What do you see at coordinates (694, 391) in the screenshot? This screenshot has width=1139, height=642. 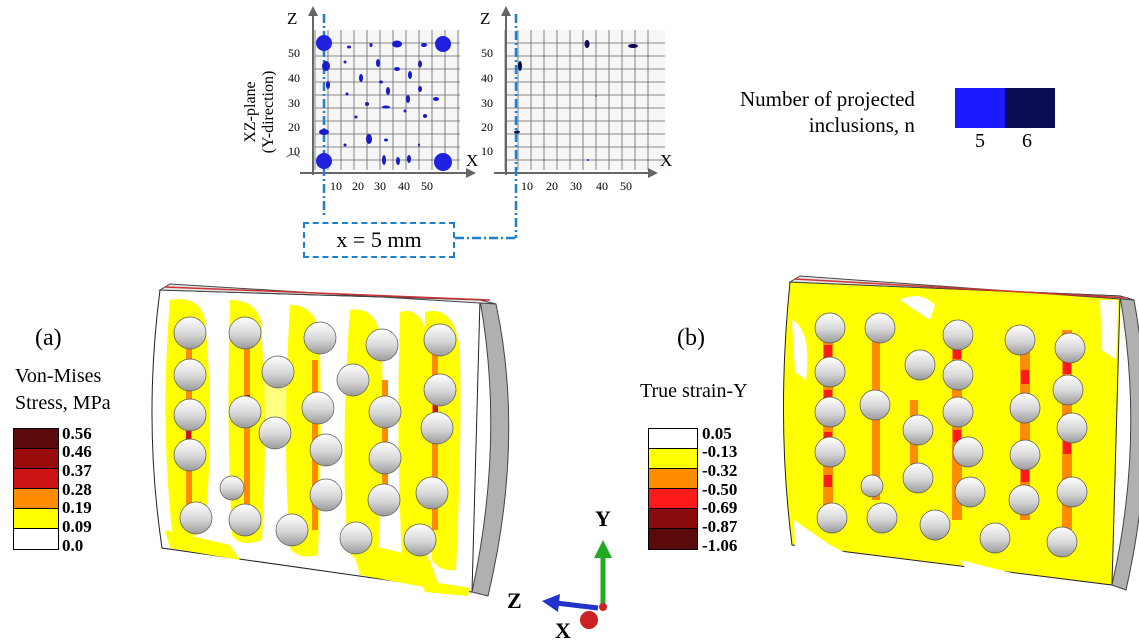 I see `panel-b-legend-title: True strain-Y` at bounding box center [694, 391].